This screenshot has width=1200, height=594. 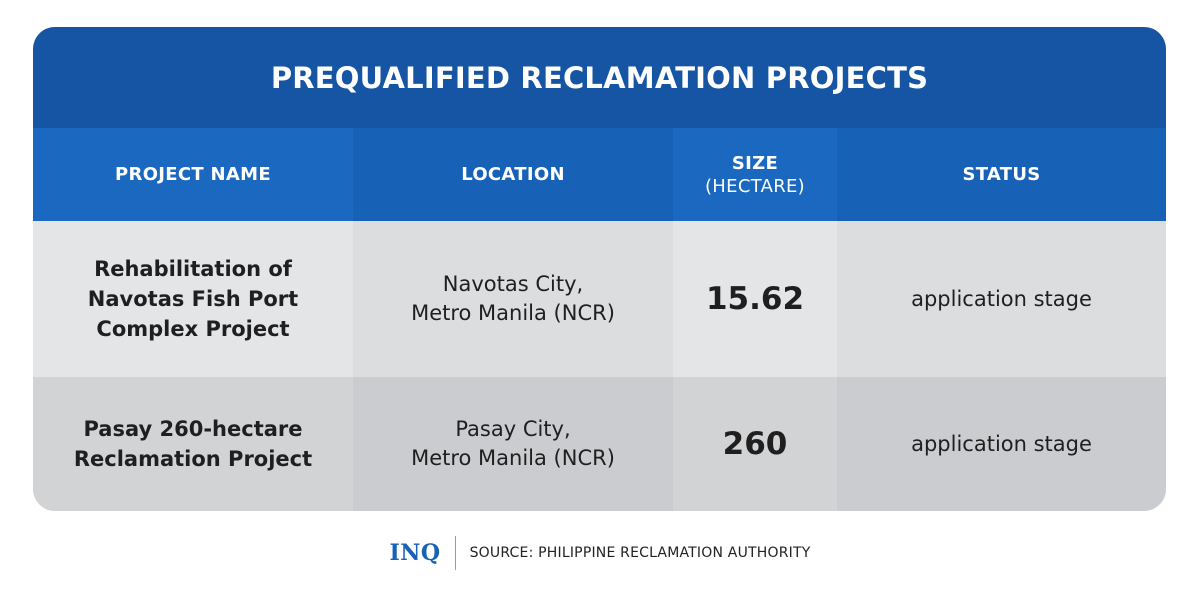 I want to click on project-name-line: Navotas Fish Port, so click(x=193, y=299).